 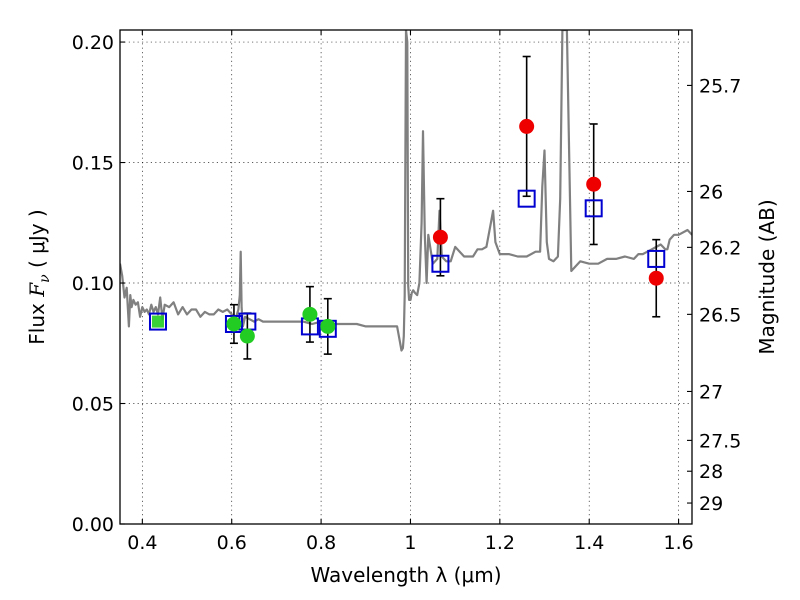 I want to click on y2-tick-label: 28, so click(x=711, y=472).